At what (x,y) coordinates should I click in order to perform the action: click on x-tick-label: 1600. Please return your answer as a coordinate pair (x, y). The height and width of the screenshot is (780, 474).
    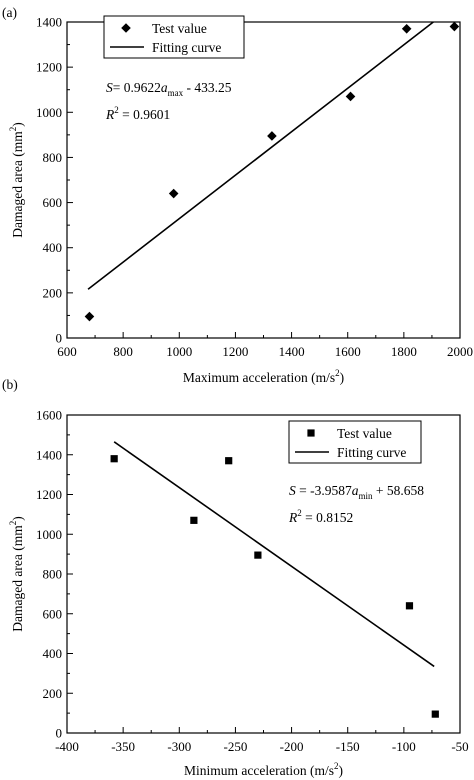
    Looking at the image, I should click on (348, 351).